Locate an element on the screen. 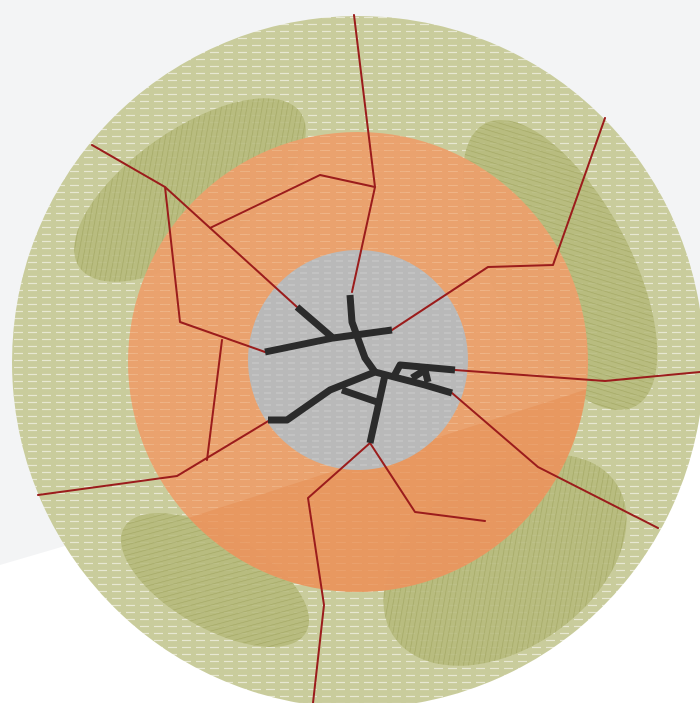 This screenshot has height=703, width=700. inner-zone is located at coordinates (358, 360).